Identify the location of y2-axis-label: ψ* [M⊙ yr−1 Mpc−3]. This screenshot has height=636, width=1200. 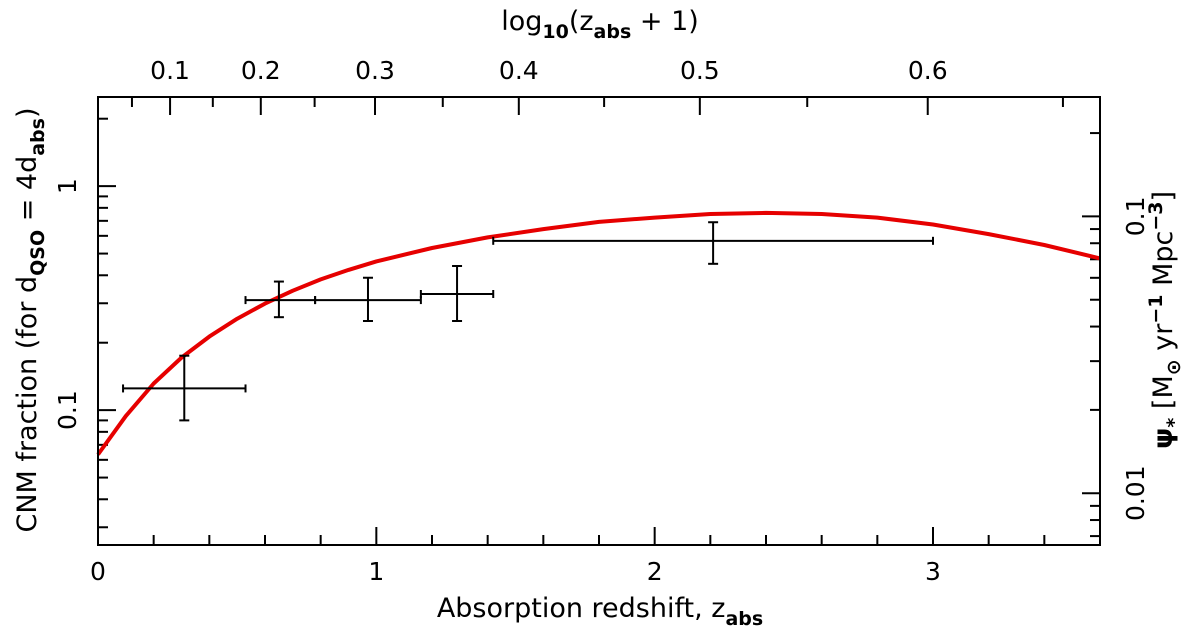
(1165, 320).